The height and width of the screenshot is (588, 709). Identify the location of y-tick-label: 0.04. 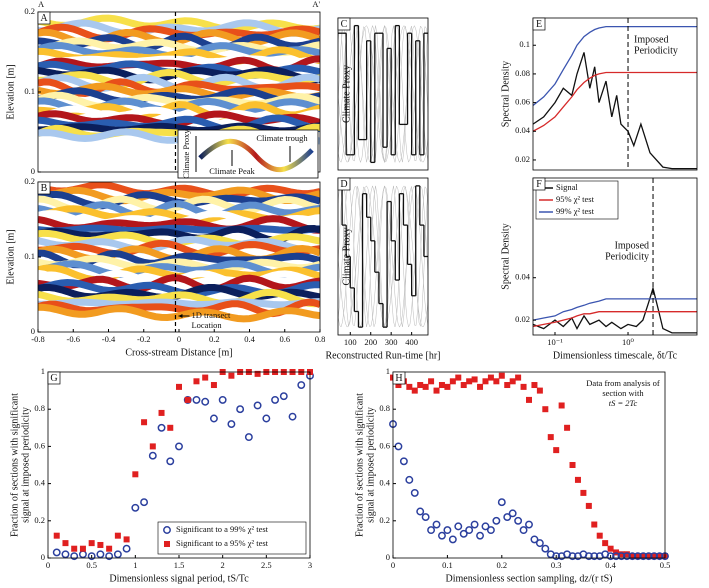
(523, 130).